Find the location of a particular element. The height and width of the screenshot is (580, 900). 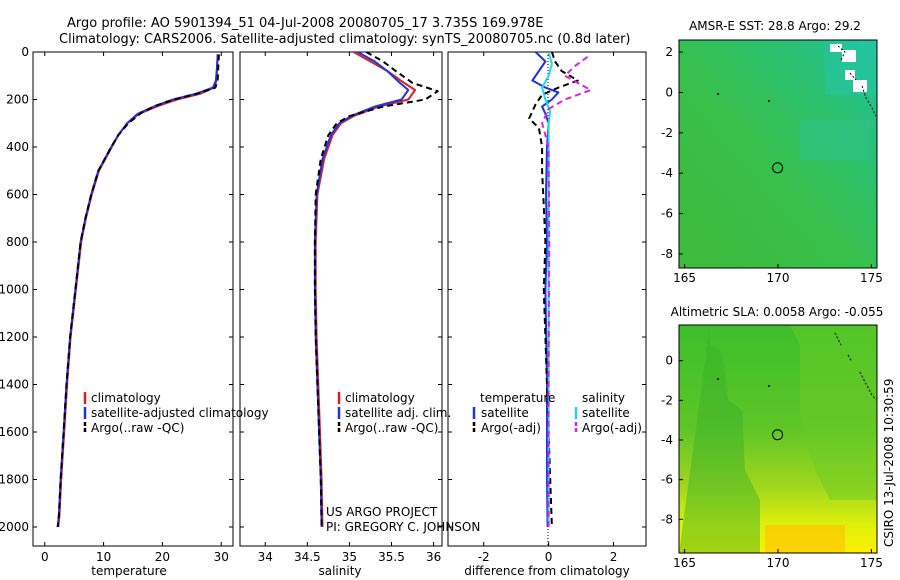

temperature-lines is located at coordinates (138, 291).